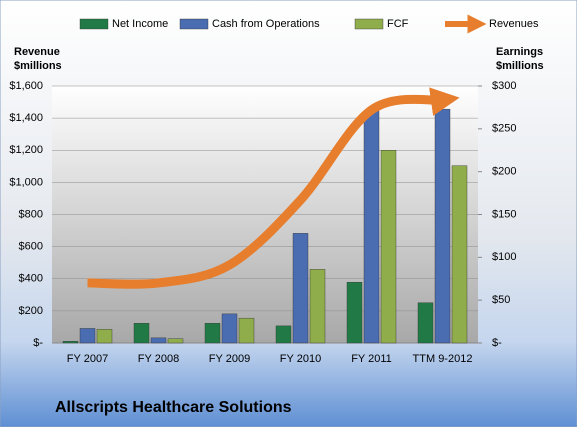 Image resolution: width=577 pixels, height=432 pixels. I want to click on y2-tick-label: $200, so click(504, 172).